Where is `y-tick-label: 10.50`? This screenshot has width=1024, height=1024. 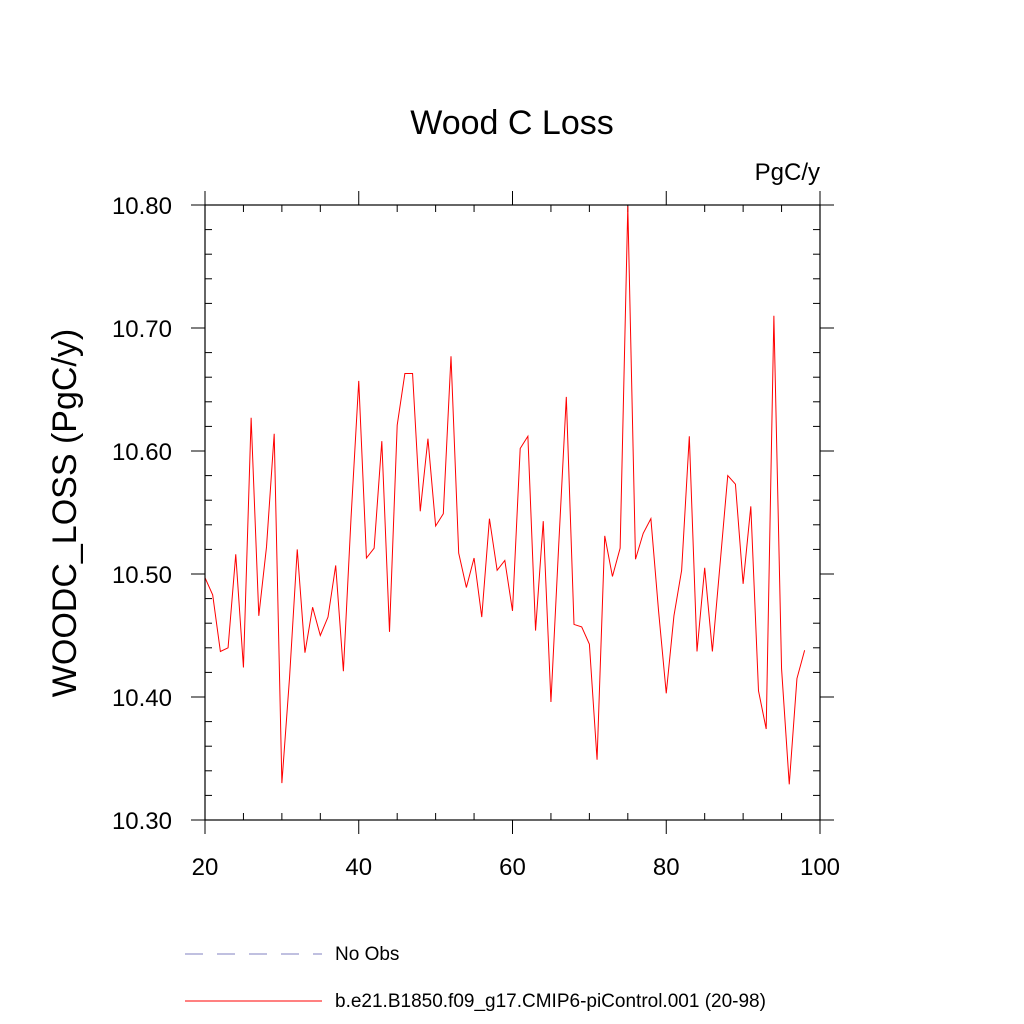 y-tick-label: 10.50 is located at coordinates (142, 575).